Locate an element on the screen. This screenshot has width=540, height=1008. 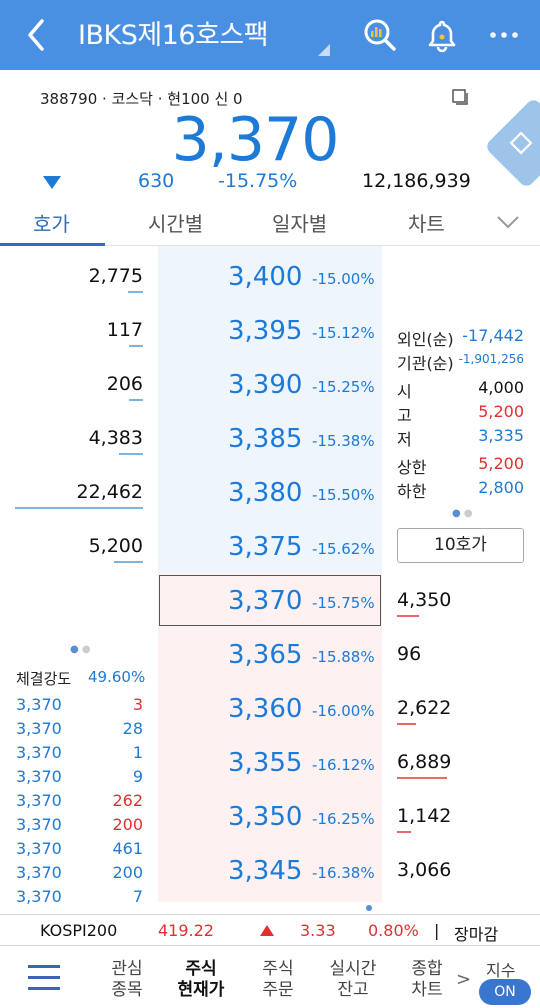
scroll-indicator is located at coordinates (369, 908).